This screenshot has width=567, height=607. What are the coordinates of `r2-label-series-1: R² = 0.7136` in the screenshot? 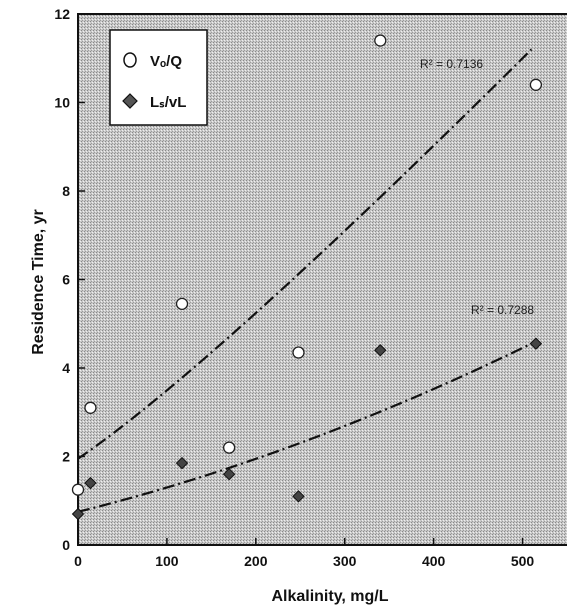 It's located at (451, 64).